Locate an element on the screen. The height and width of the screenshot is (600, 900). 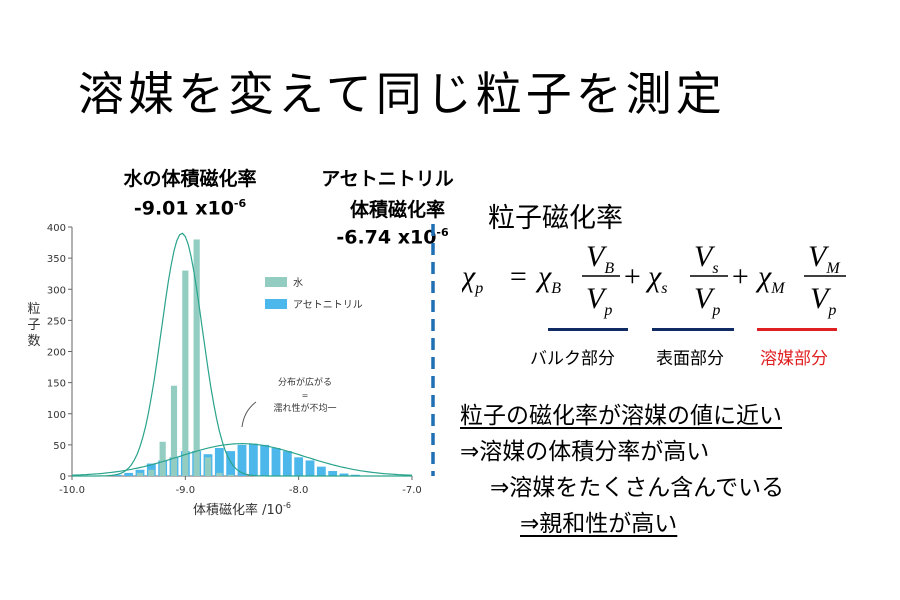
water-value-exp: -6 is located at coordinates (240, 203).